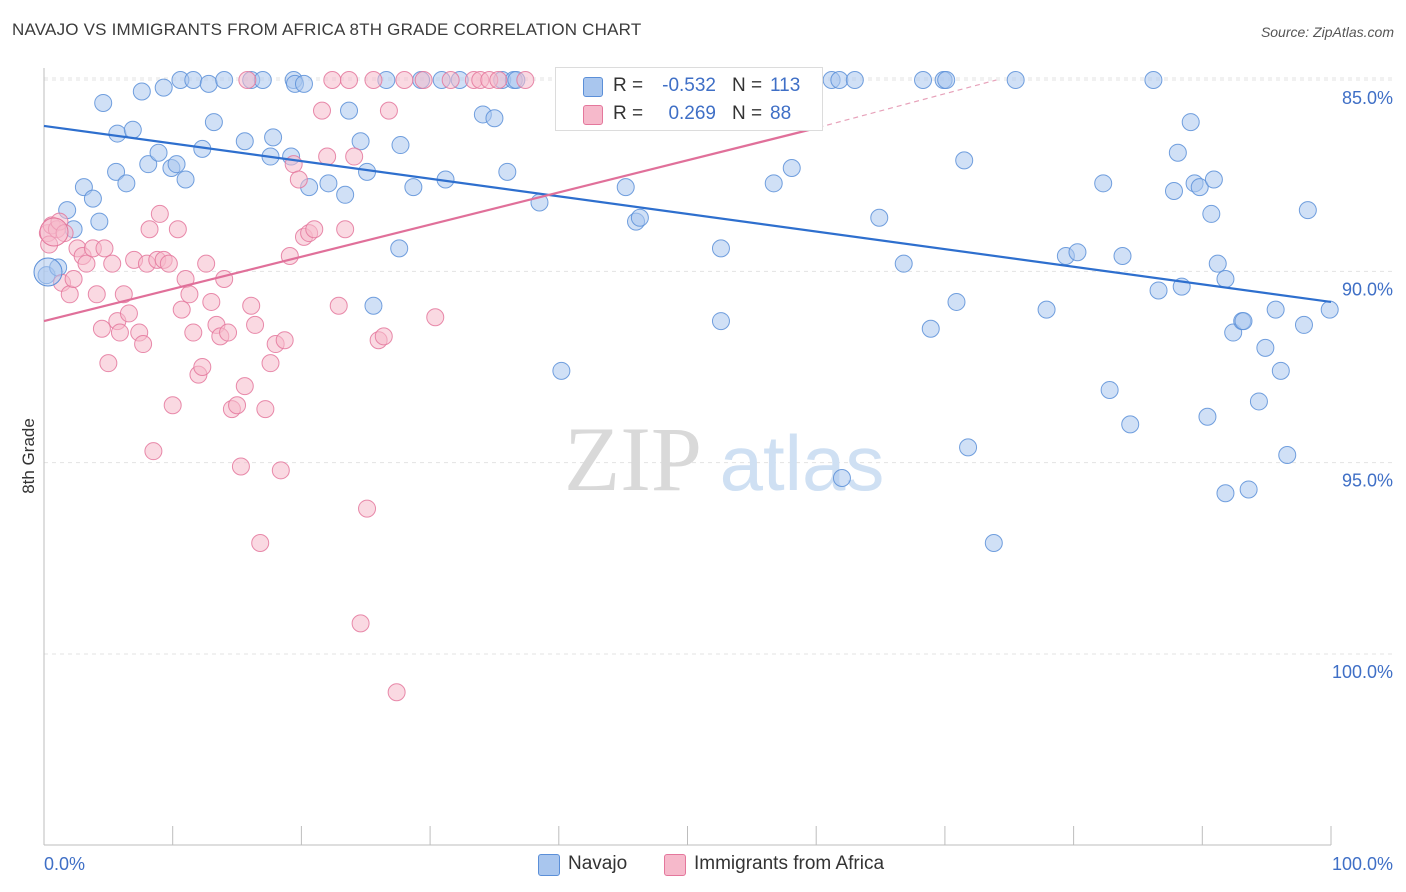 The height and width of the screenshot is (892, 1406). I want to click on legend-swatch-navajo, so click(593, 87).